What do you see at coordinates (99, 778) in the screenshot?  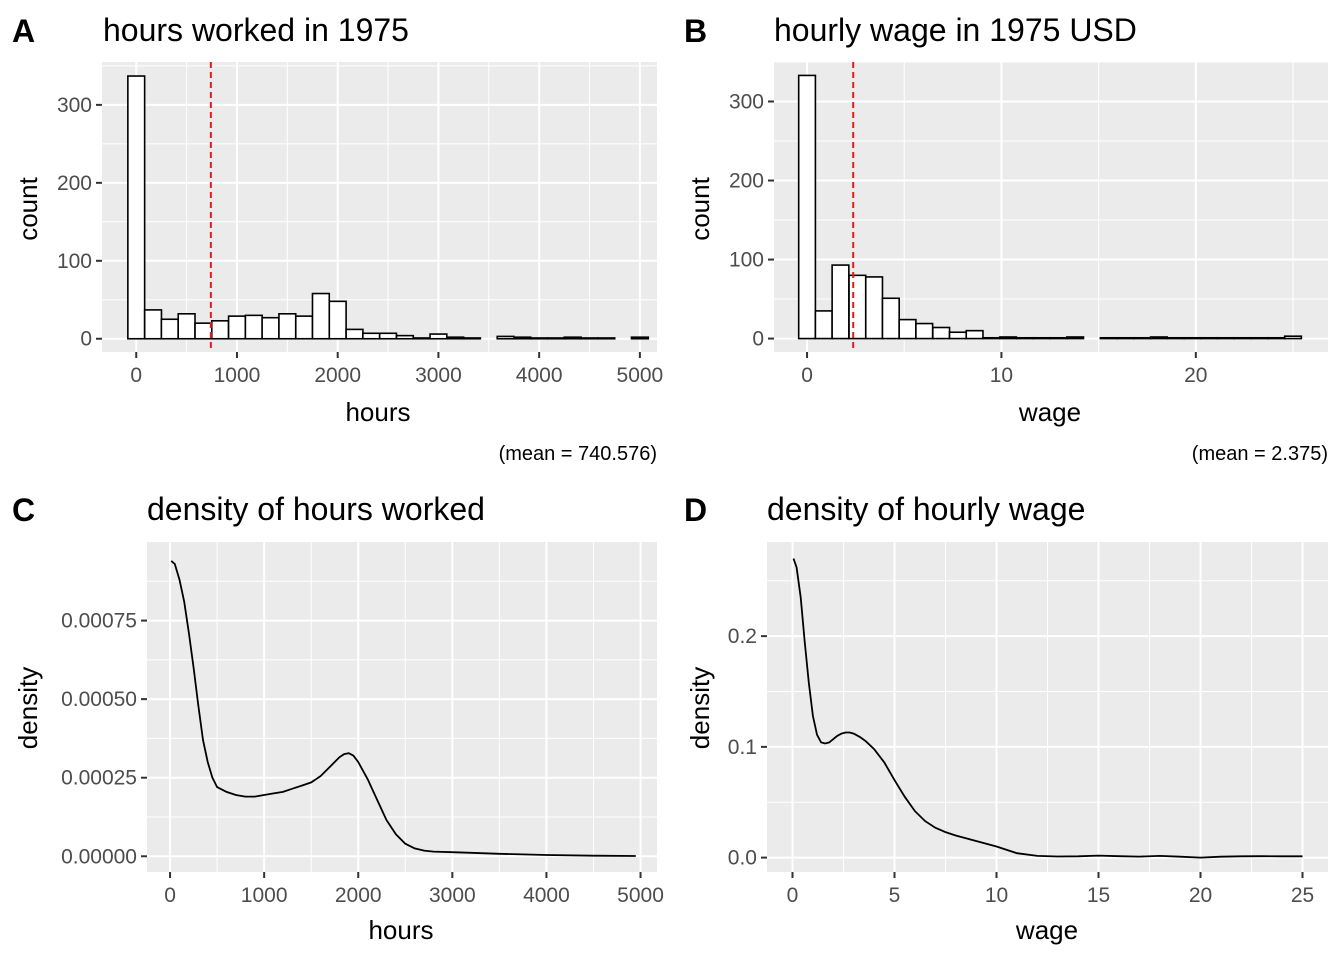 I see `y-tick-label: 0.00025` at bounding box center [99, 778].